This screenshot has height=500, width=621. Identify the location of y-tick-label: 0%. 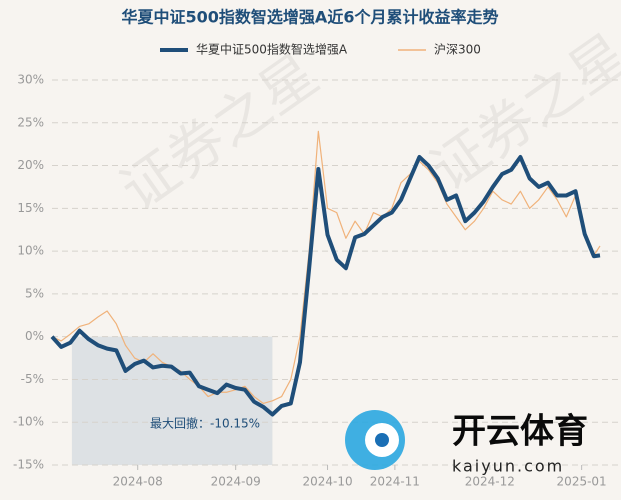
(34, 336).